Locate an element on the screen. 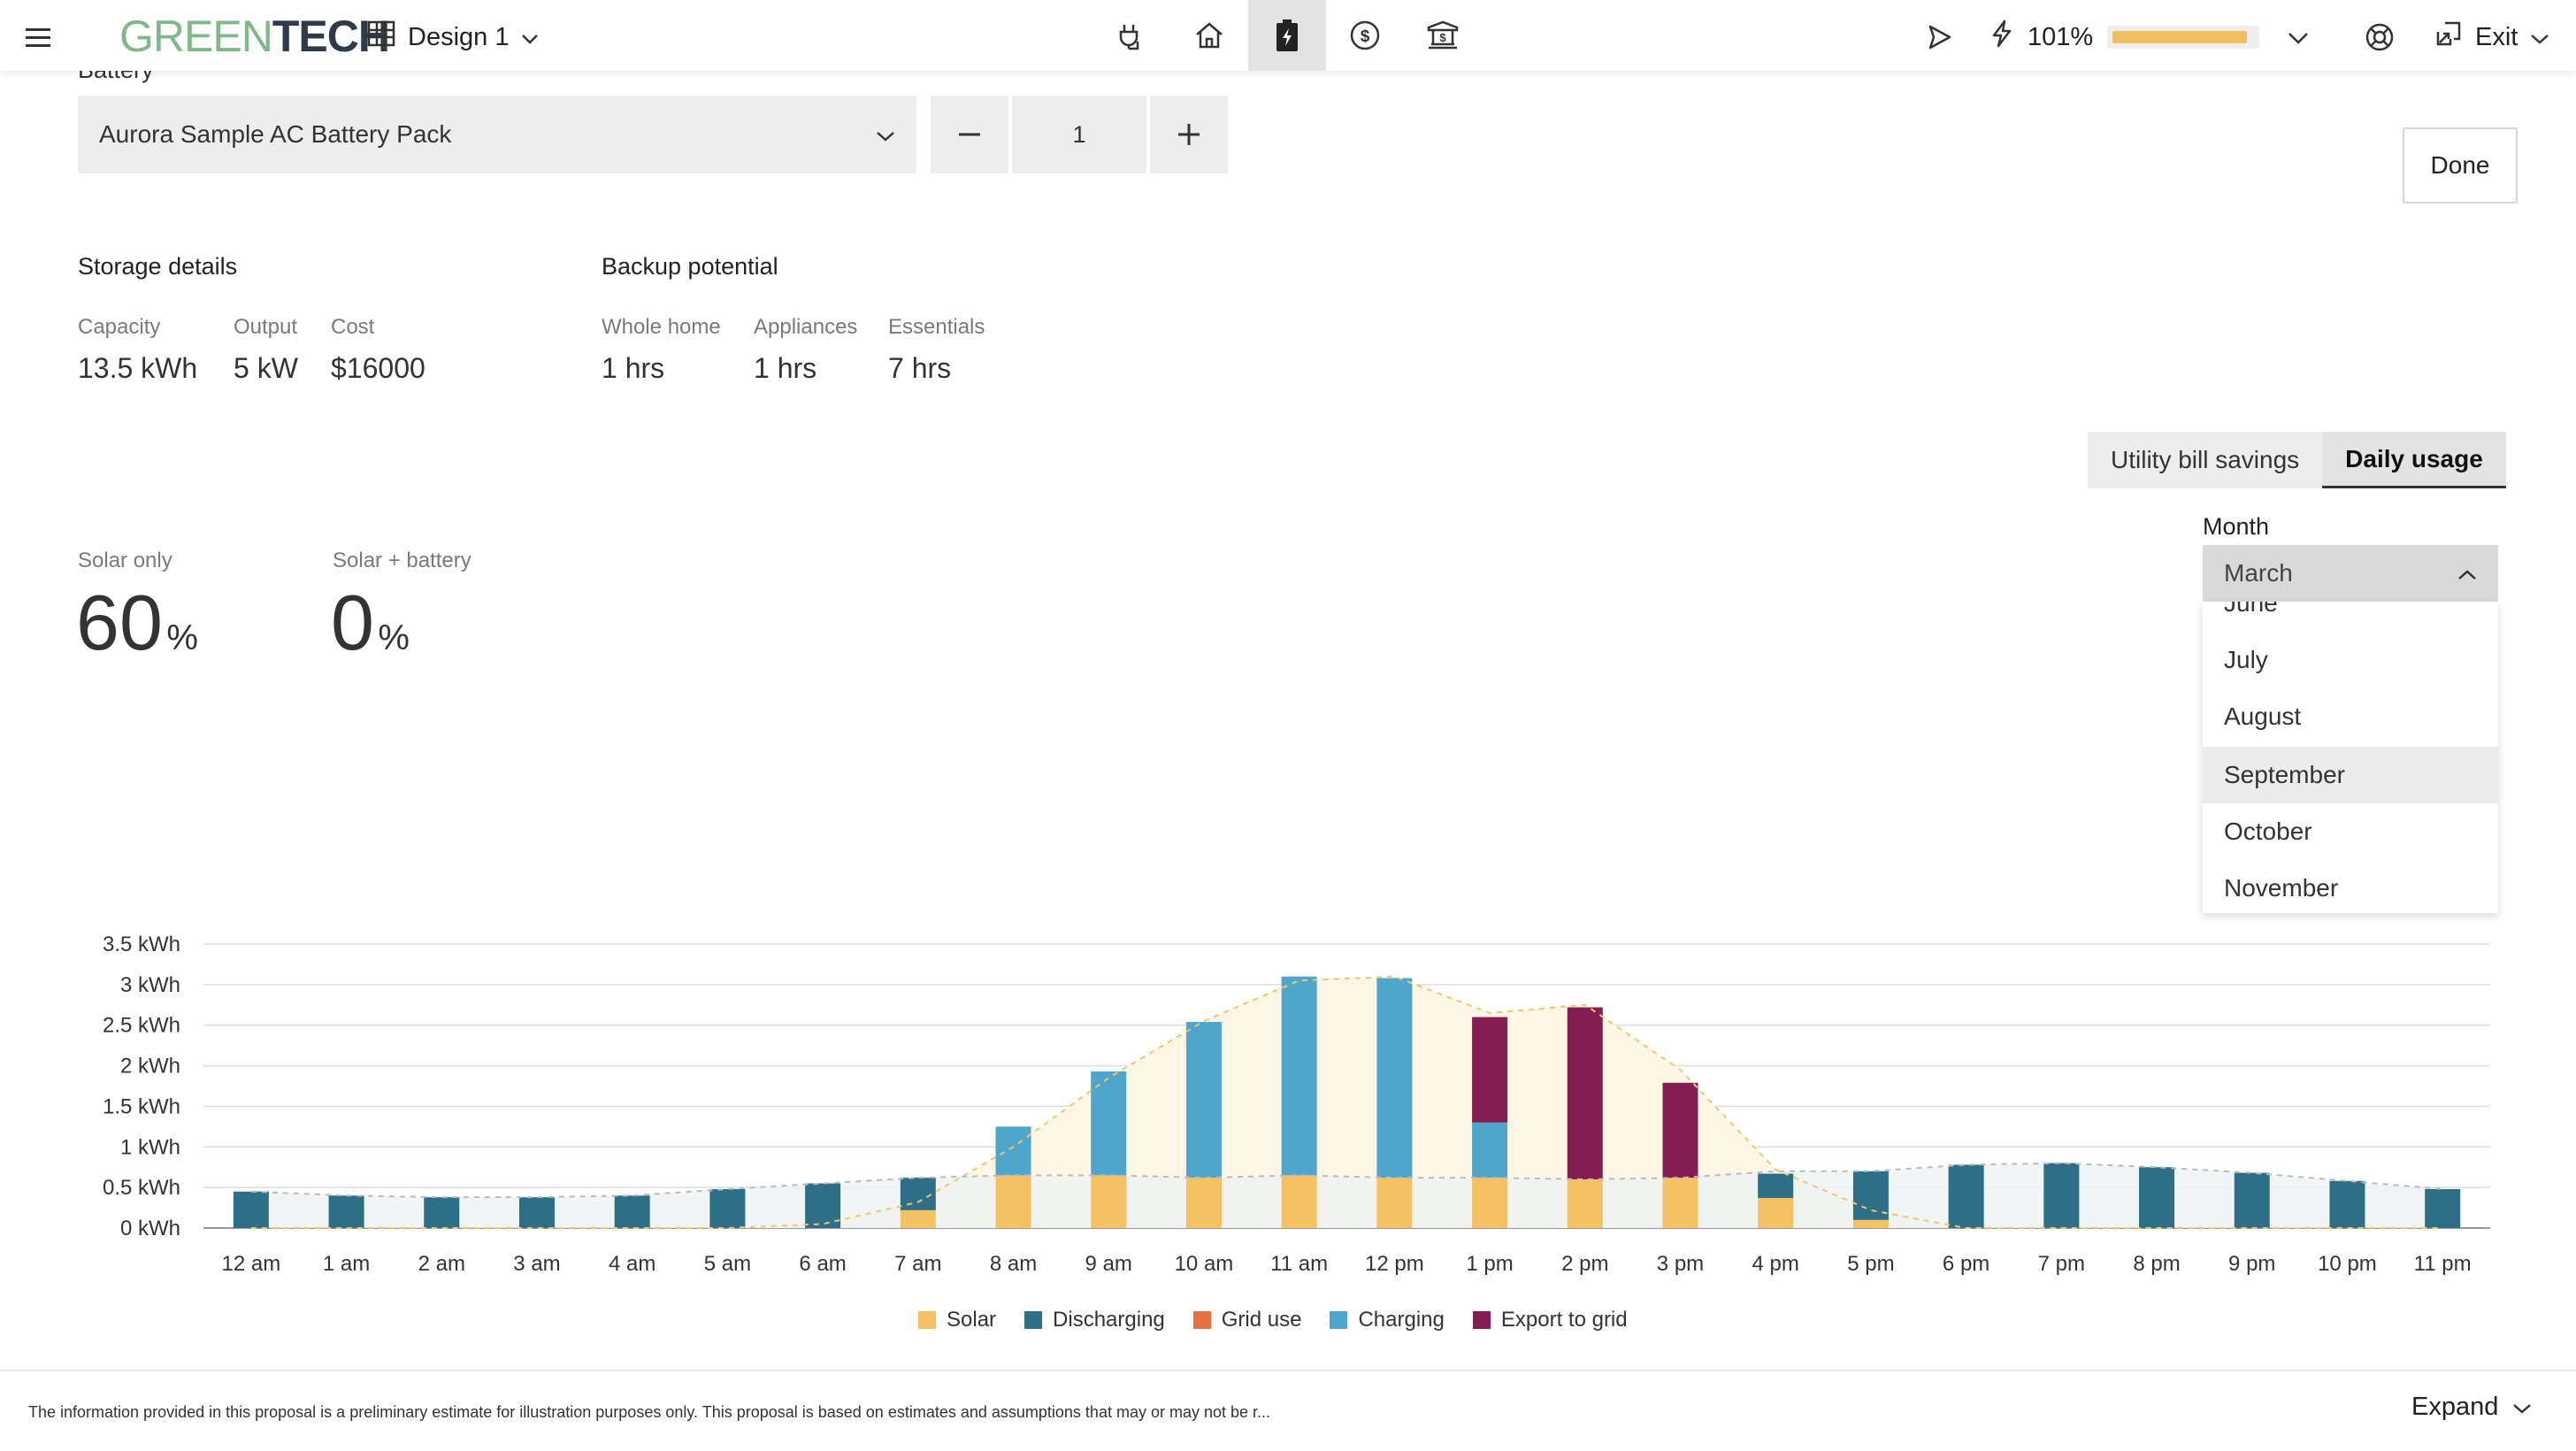  dollar-icon: $ is located at coordinates (1365, 35).